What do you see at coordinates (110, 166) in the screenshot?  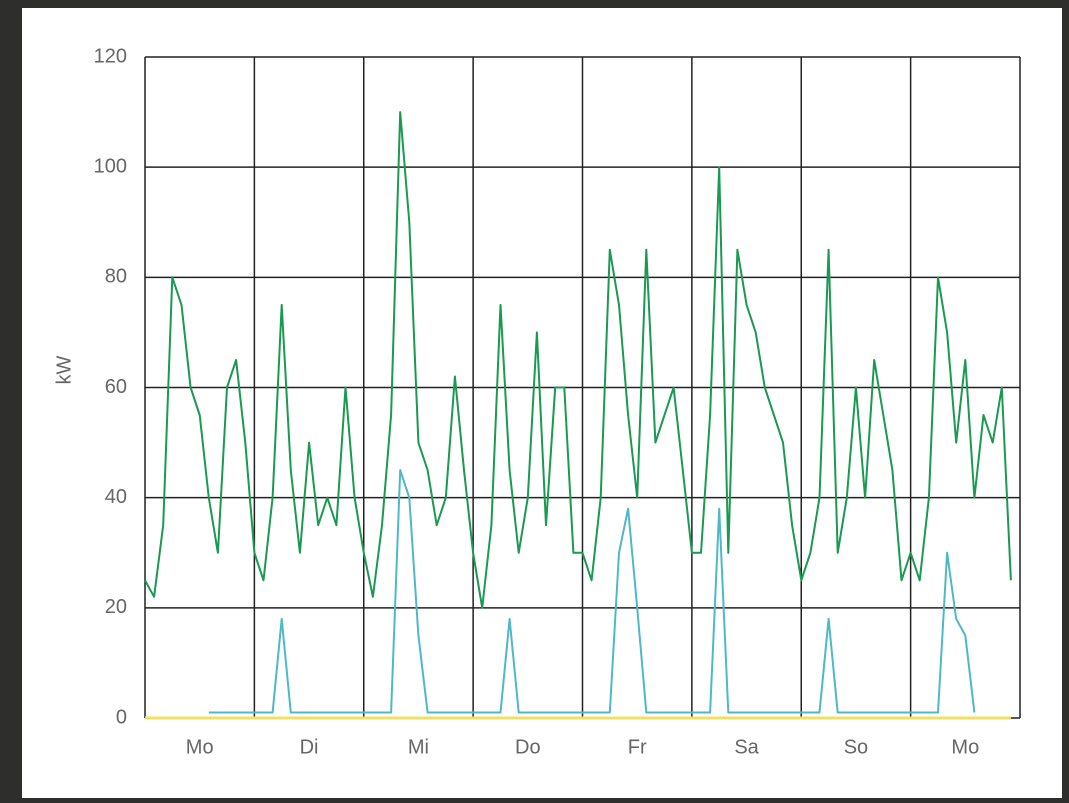 I see `y-tick-label: 100` at bounding box center [110, 166].